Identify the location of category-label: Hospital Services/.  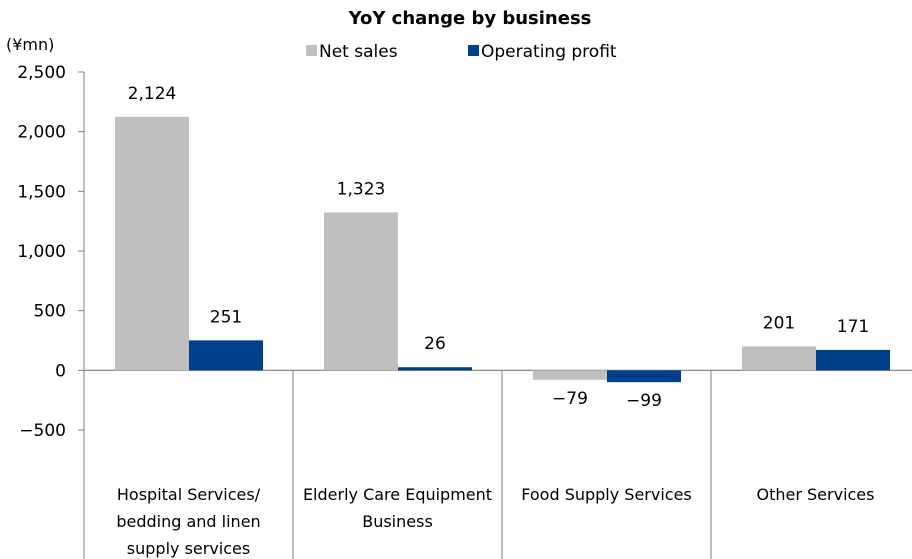
(189, 494).